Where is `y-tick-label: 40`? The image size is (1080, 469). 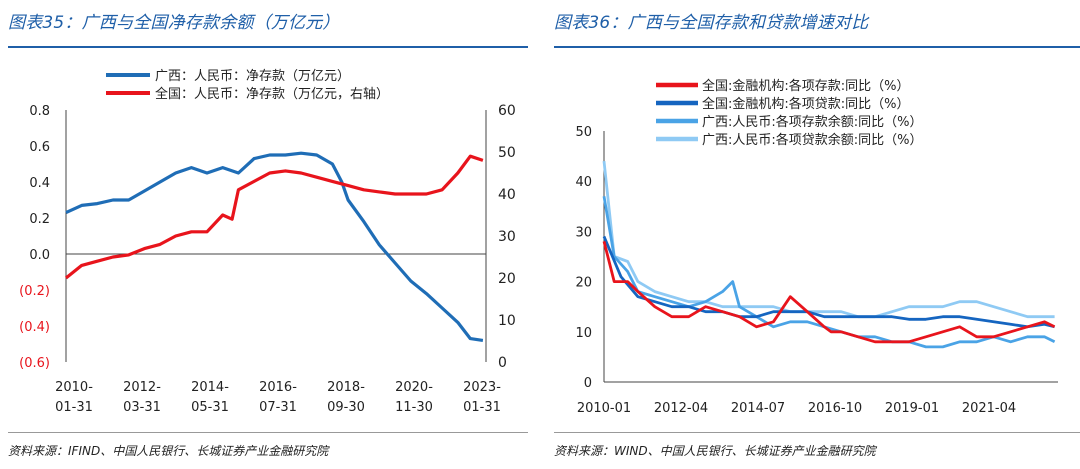 y-tick-label: 40 is located at coordinates (583, 182).